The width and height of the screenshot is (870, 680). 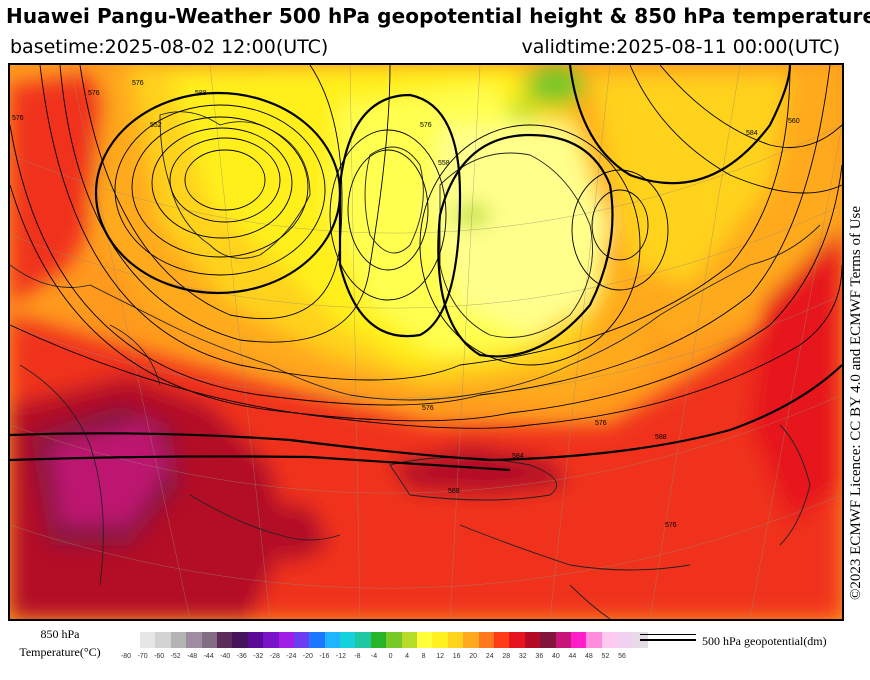 What do you see at coordinates (605, 656) in the screenshot?
I see `colorbar-tick-label: 52` at bounding box center [605, 656].